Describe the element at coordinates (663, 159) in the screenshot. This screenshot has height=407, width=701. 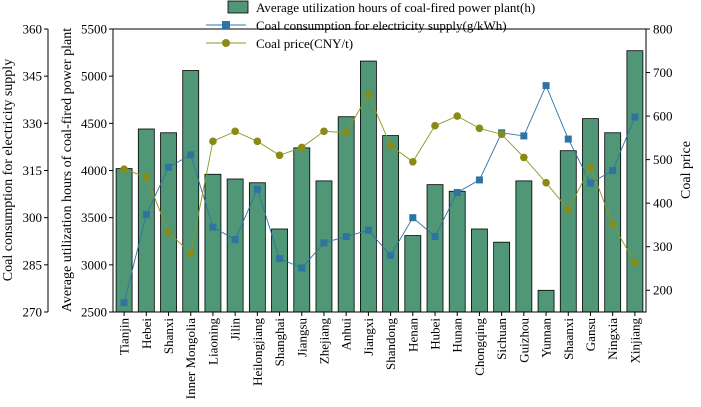
I see `right-tick-label: 500` at that location.